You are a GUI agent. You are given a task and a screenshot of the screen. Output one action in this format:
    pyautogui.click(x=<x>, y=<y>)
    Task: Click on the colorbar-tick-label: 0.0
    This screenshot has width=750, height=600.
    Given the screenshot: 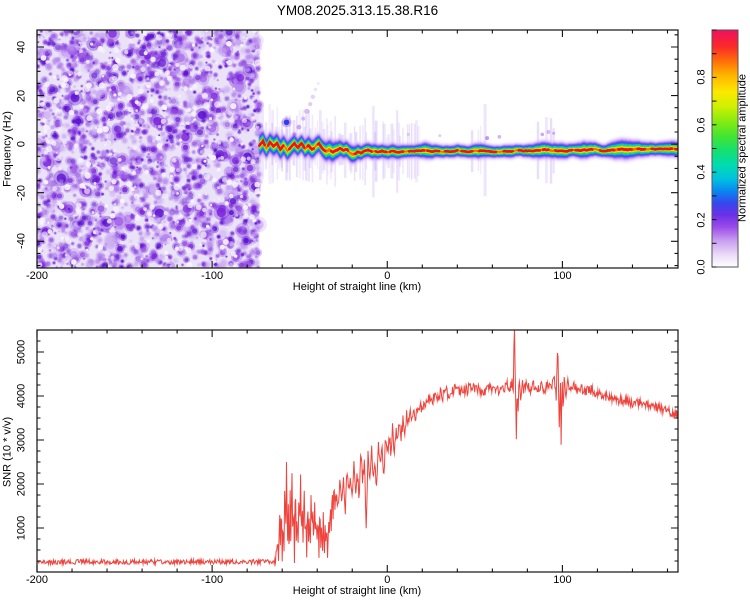 What is the action you would take?
    pyautogui.click(x=701, y=267)
    